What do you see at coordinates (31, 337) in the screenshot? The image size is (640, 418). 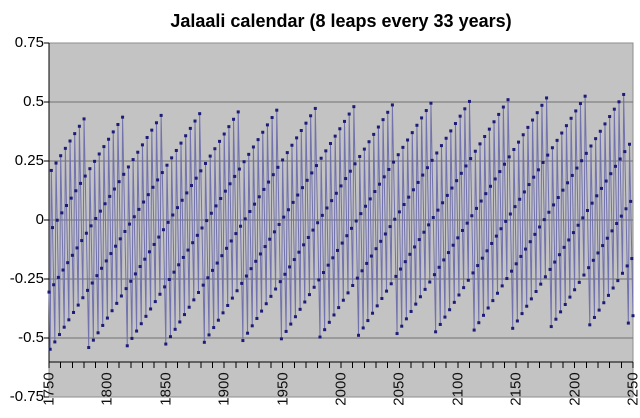 I see `y-tick-label: -0.5` at bounding box center [31, 337].